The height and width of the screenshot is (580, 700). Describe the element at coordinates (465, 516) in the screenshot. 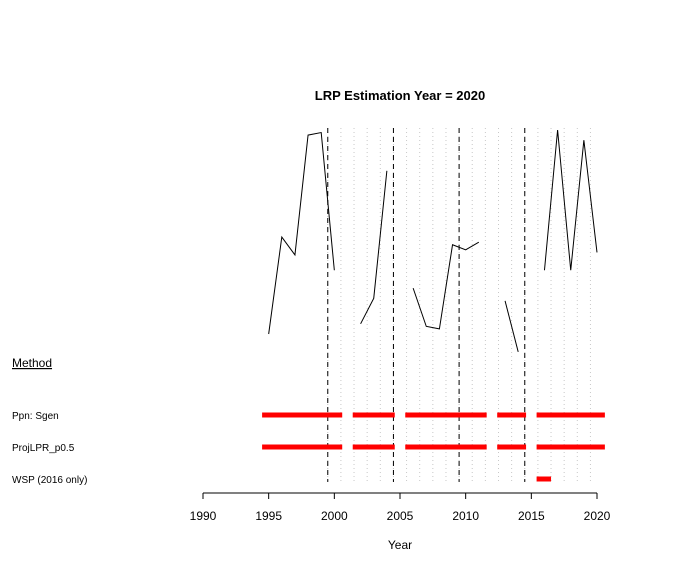

I see `x-tick-label: 2010` at that location.